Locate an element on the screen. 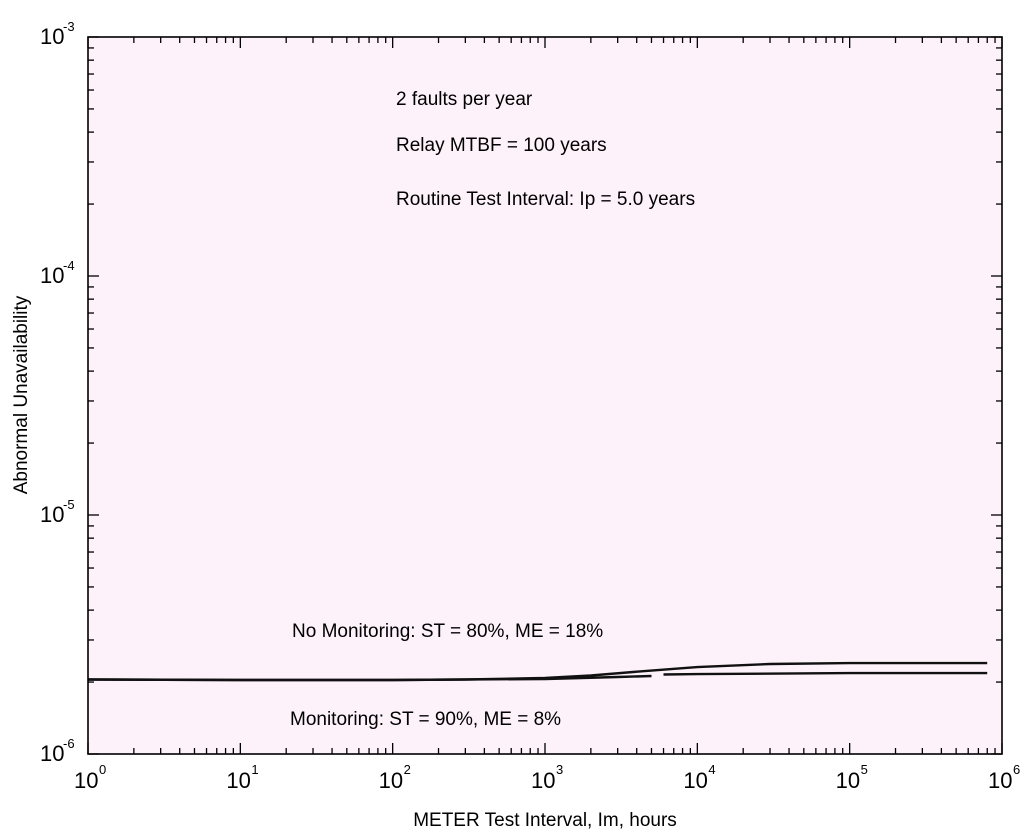  series-lines is located at coordinates (537, 671).